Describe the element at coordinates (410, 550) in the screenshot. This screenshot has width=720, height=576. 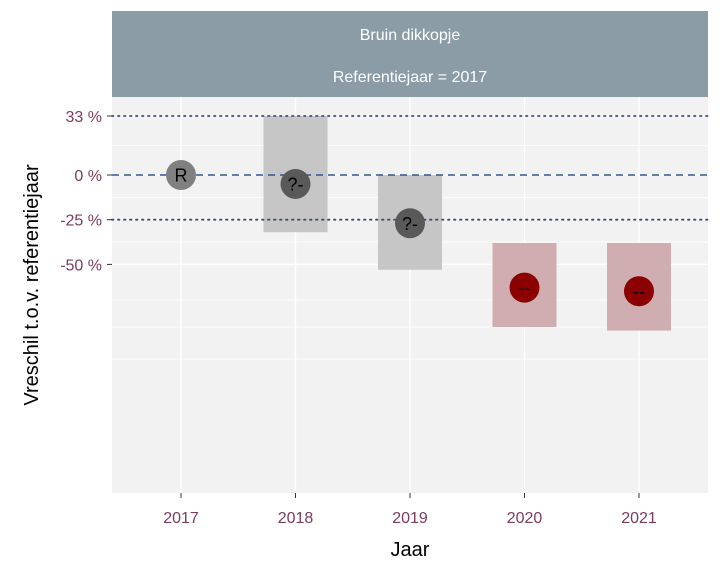
I see `x-axis-title: Jaar` at that location.